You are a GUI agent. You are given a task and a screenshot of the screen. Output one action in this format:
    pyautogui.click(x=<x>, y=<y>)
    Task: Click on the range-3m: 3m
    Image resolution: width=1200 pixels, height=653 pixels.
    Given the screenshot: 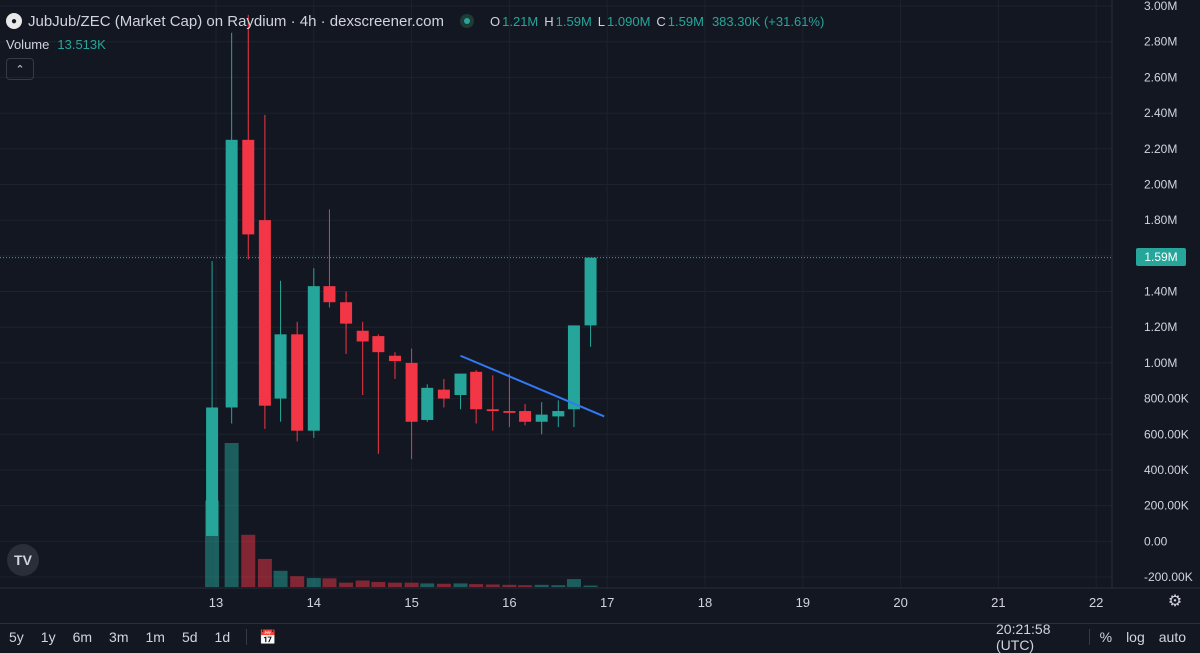 What is the action you would take?
    pyautogui.click(x=119, y=637)
    